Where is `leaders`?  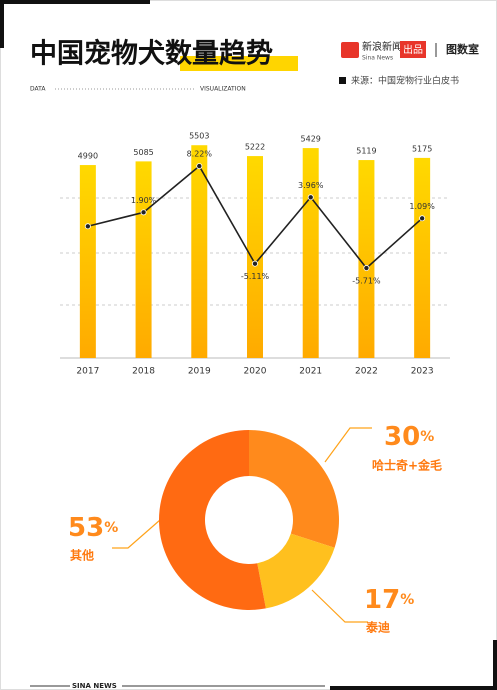
leaders is located at coordinates (242, 525).